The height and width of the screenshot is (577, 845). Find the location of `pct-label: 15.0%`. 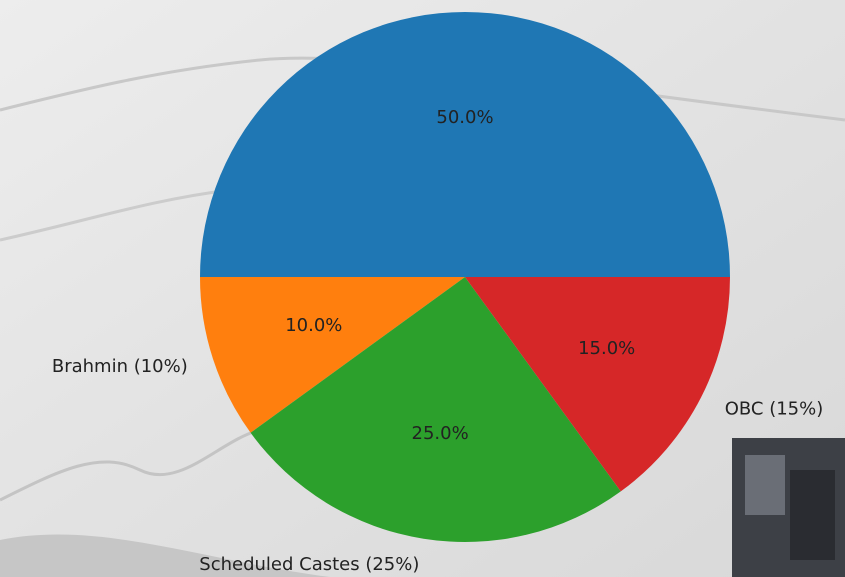

pct-label: 15.0% is located at coordinates (606, 348).